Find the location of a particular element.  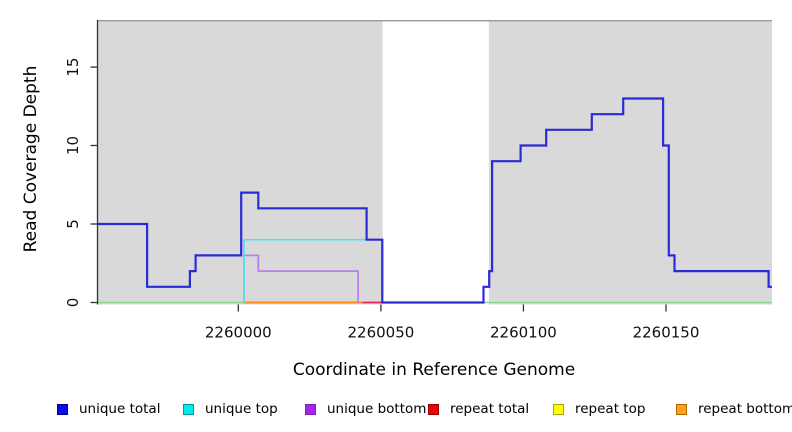

x-axis-label: Coordinate in Reference Genome is located at coordinates (434, 370).